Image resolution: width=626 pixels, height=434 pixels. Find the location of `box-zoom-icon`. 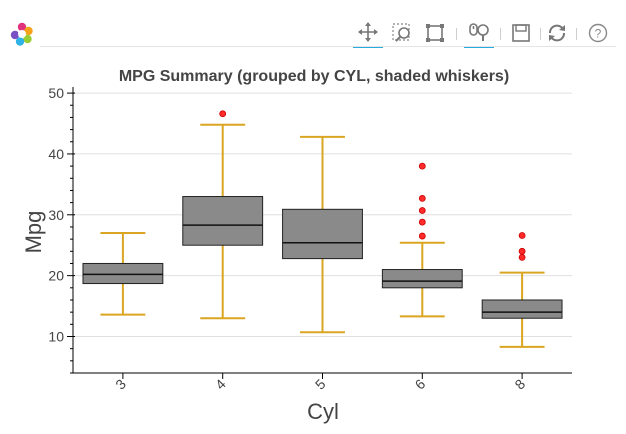

box-zoom-icon is located at coordinates (402, 33).